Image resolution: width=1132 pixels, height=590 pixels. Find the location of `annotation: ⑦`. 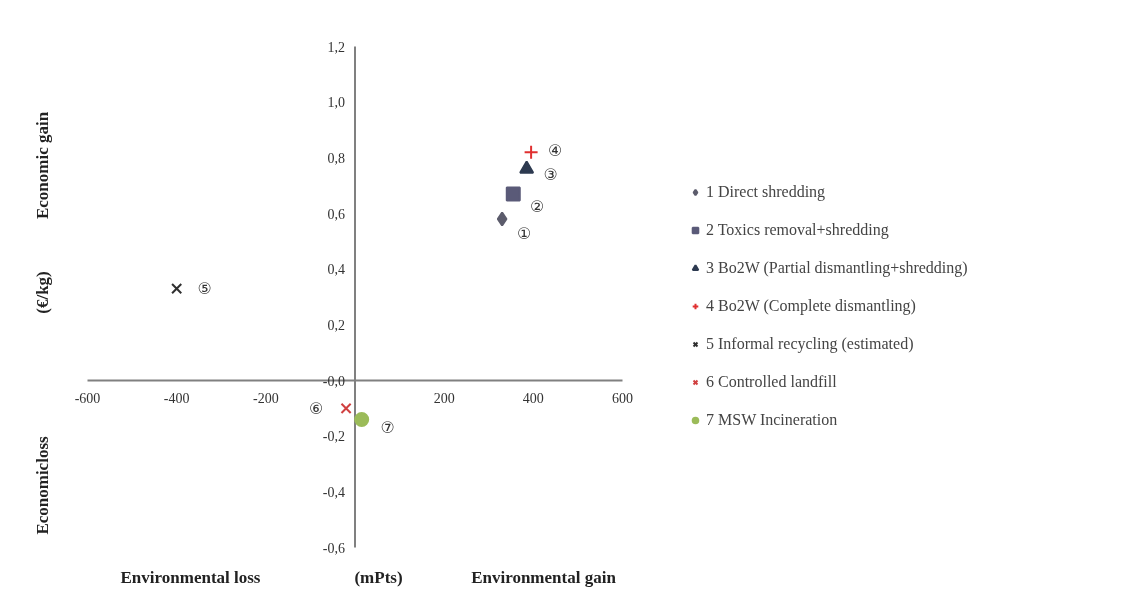

annotation: ⑦ is located at coordinates (387, 427).